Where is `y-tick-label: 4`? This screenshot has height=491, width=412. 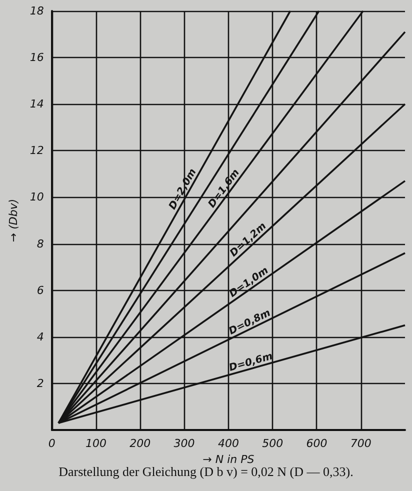 y-tick-label: 4 is located at coordinates (40, 337).